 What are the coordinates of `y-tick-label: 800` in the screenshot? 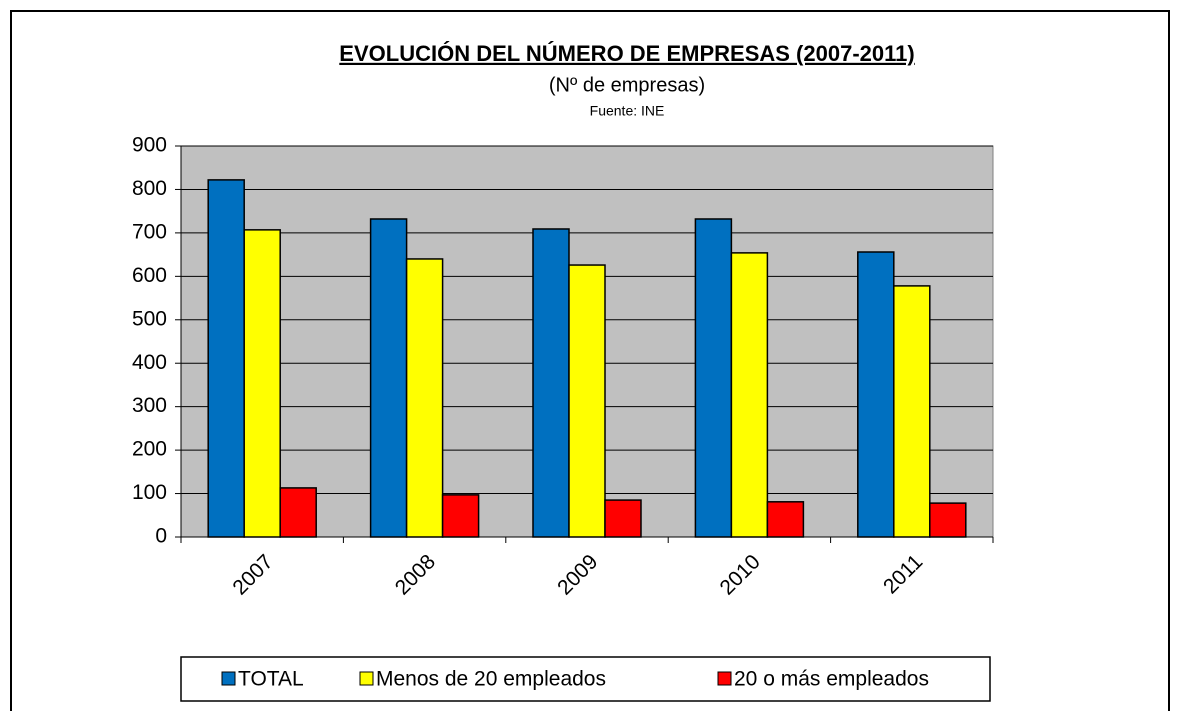 It's located at (149, 188).